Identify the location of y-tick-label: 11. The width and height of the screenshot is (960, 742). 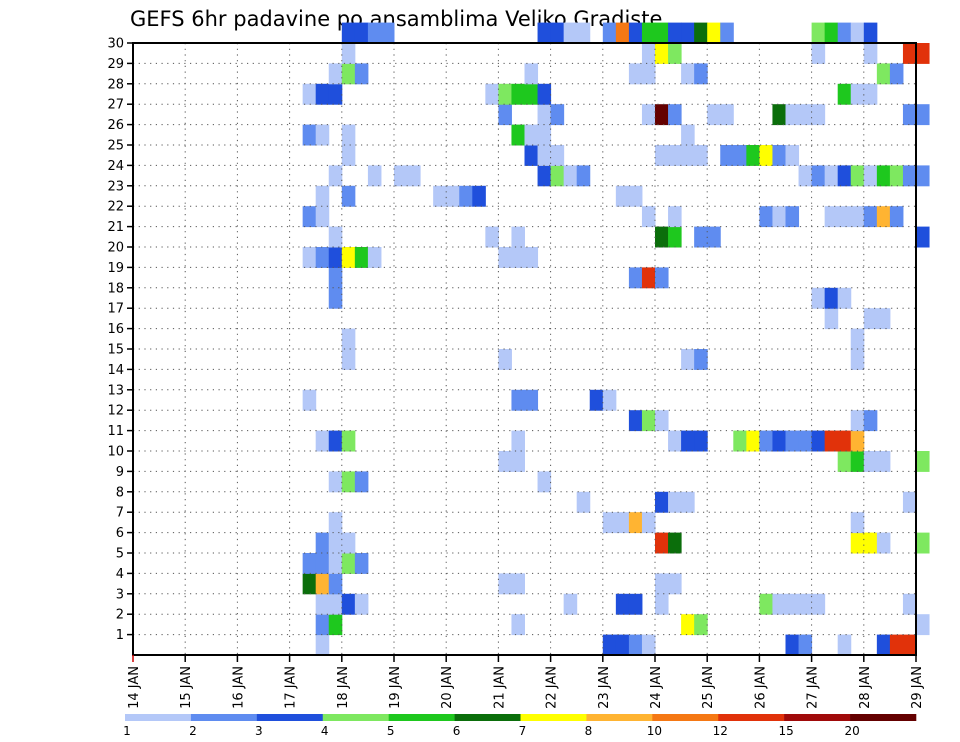
(115, 431).